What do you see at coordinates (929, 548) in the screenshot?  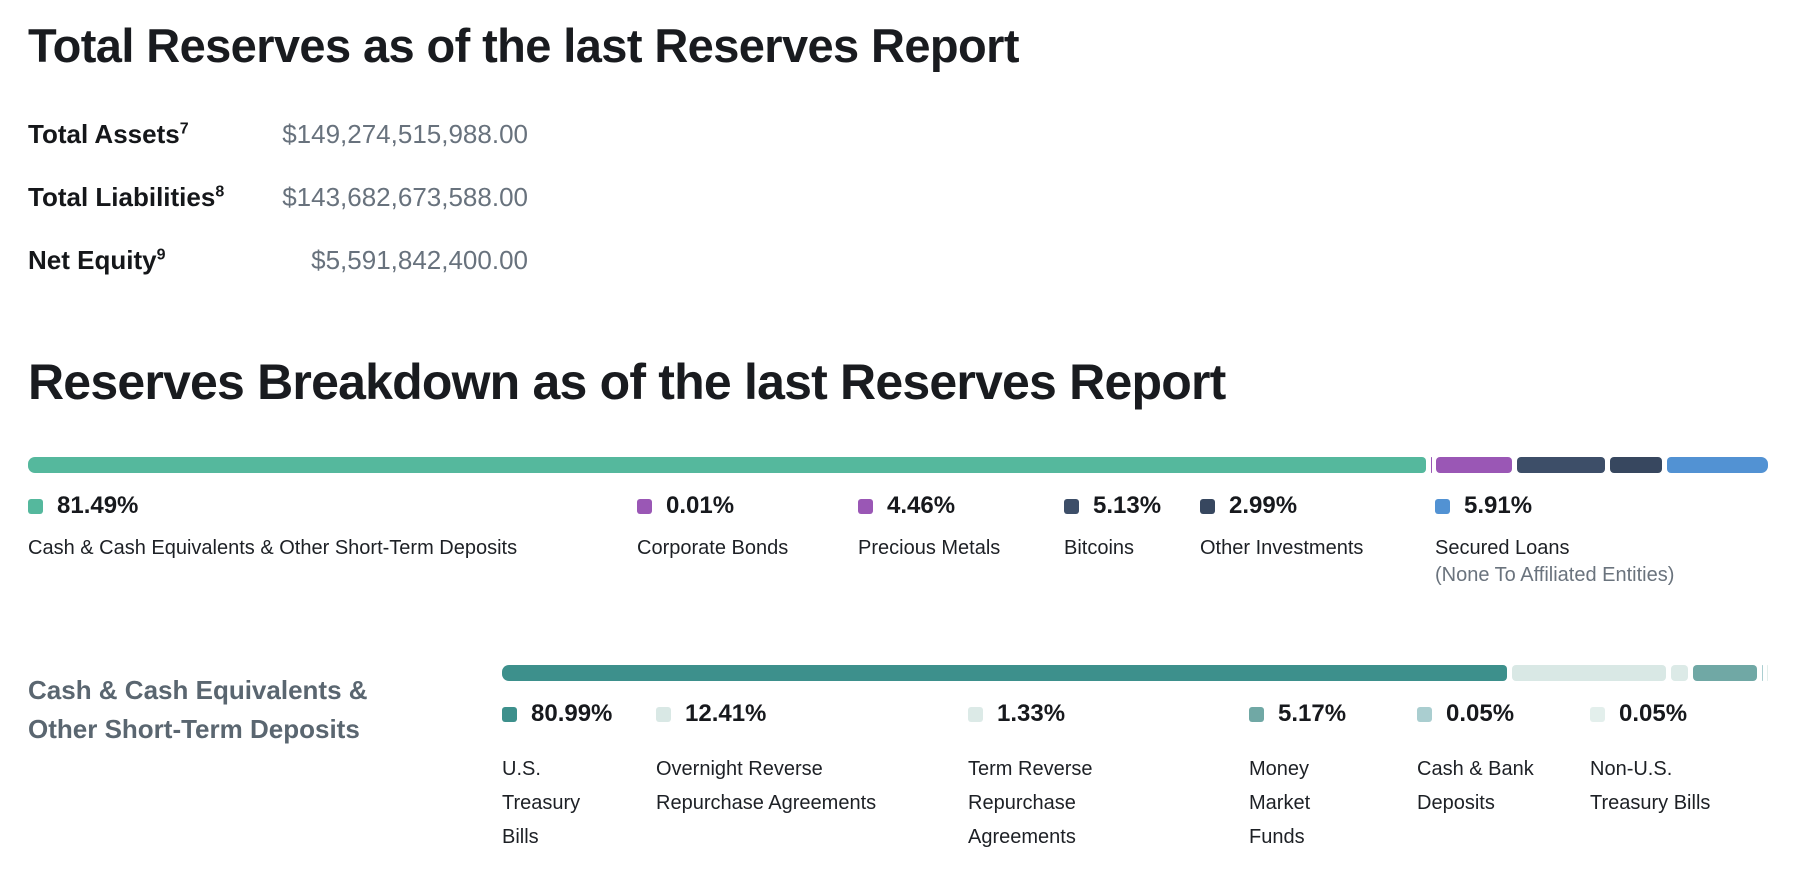 I see `legend-label: Precious Metals` at bounding box center [929, 548].